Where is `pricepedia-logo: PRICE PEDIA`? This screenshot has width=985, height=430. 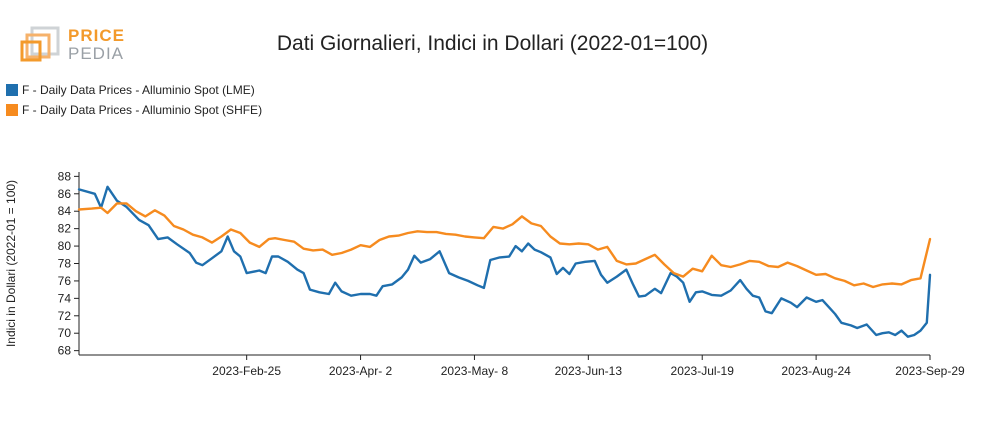 pricepedia-logo: PRICE PEDIA is located at coordinates (73, 47).